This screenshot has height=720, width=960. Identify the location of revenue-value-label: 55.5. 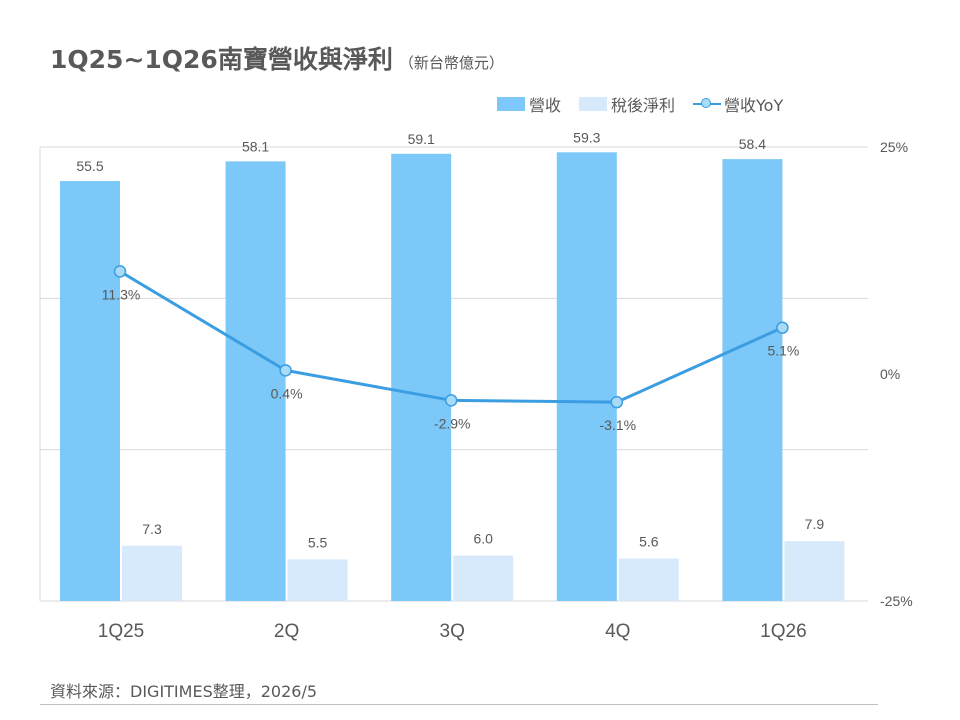
(89, 166).